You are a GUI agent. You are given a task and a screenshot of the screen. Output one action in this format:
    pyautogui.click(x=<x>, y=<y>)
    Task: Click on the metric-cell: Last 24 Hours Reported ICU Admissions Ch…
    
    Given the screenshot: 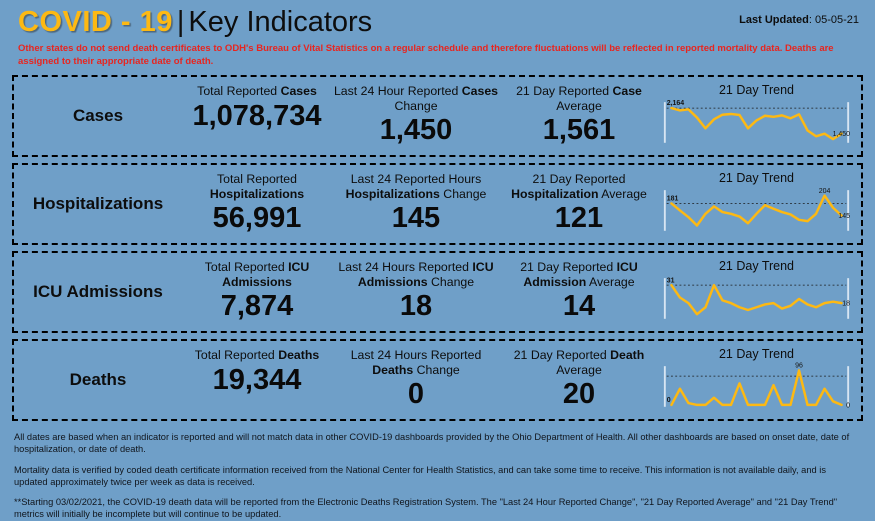 What is the action you would take?
    pyautogui.click(x=416, y=287)
    